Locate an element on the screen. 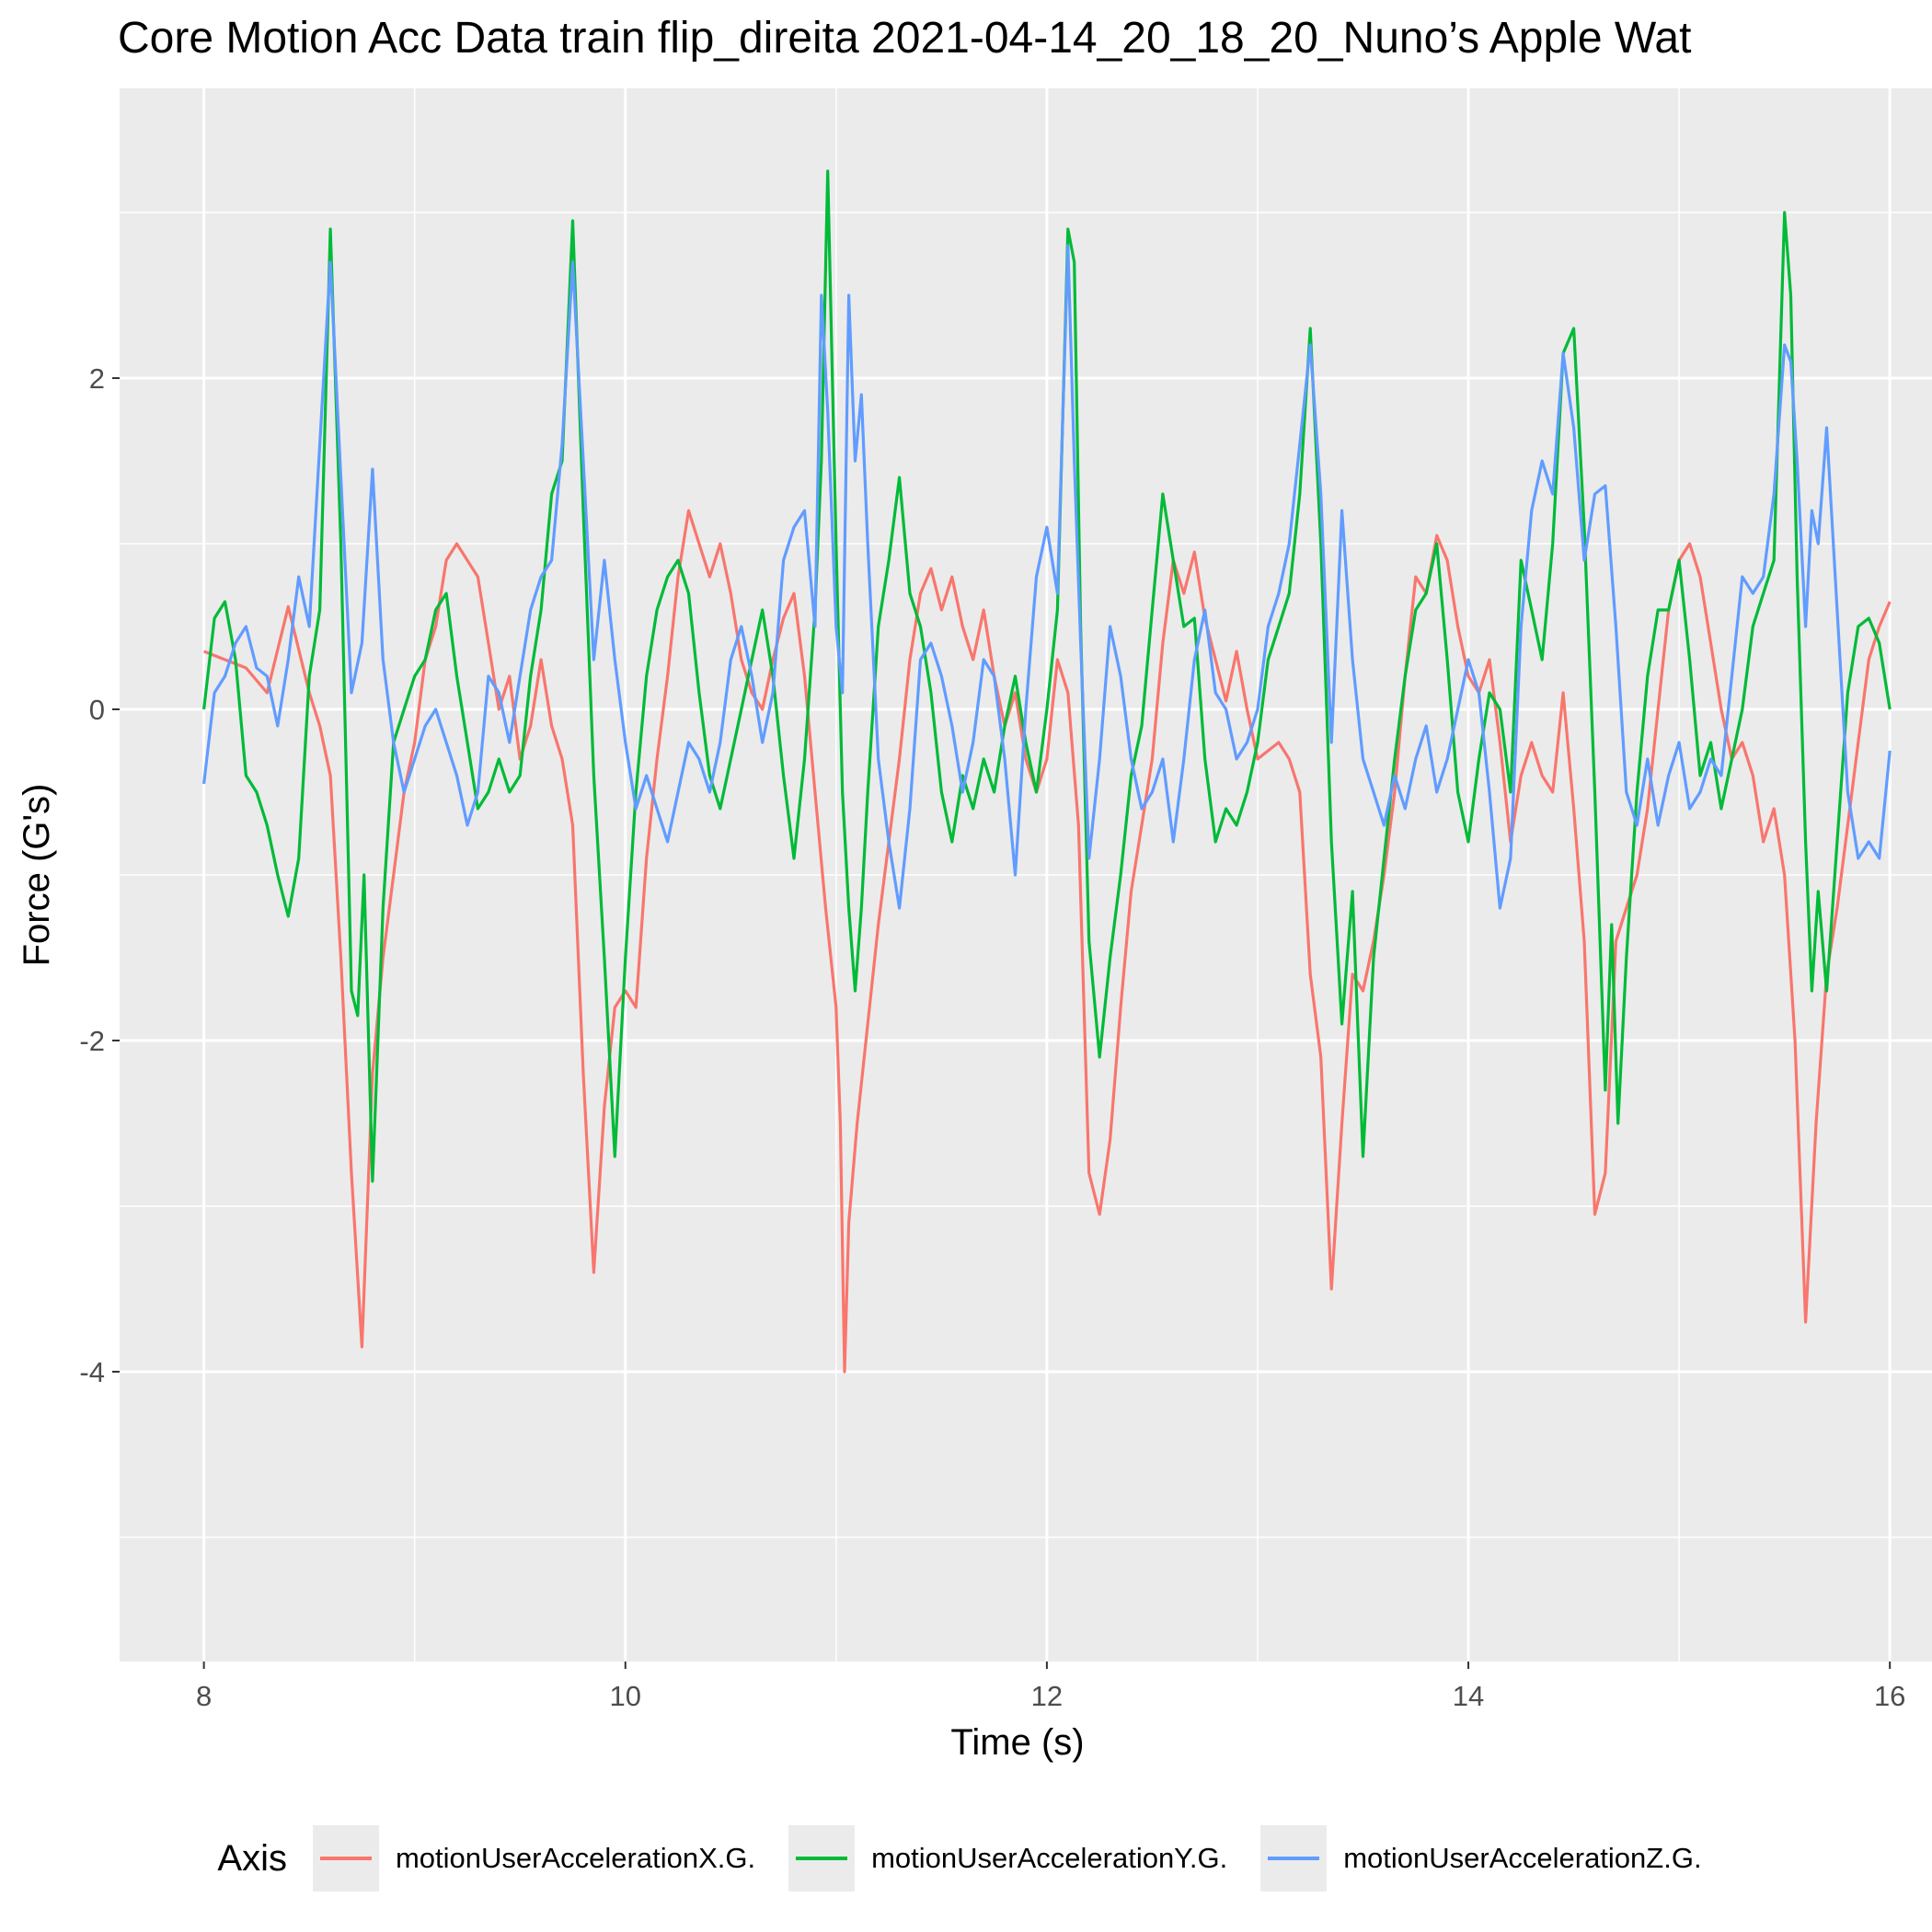 This screenshot has width=1932, height=1932. legend-item-z: motionUserAccelerationZ.G. is located at coordinates (1481, 1858).